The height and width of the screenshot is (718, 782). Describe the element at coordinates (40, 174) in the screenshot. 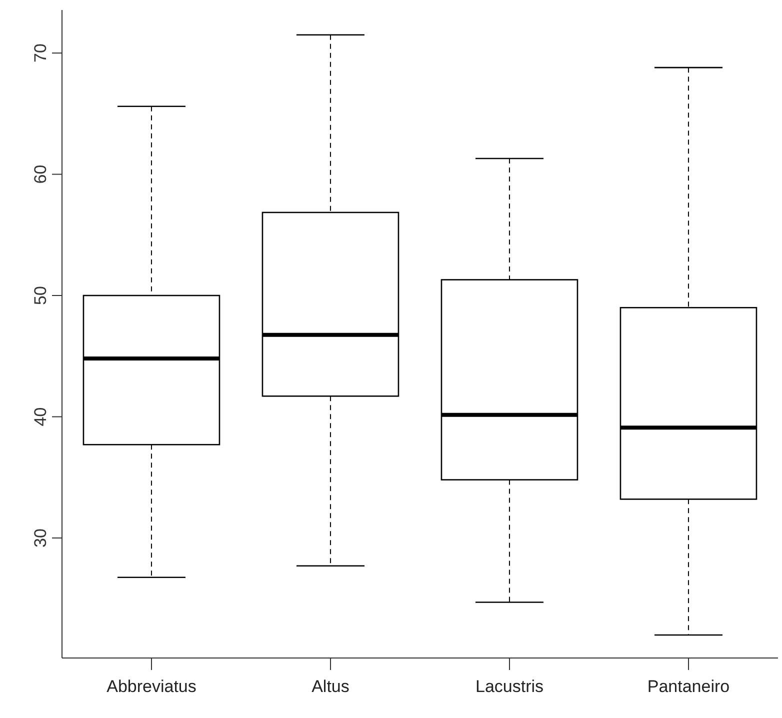

I see `y-tick-label: 60` at that location.